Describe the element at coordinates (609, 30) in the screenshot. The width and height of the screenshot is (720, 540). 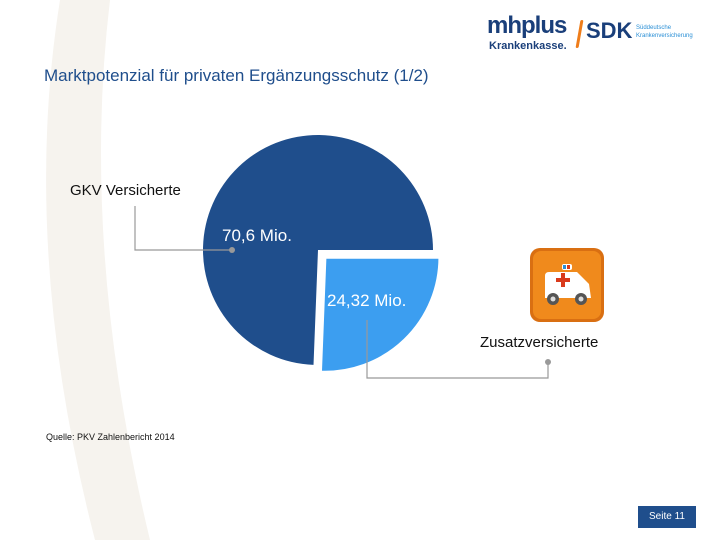
I see `sdk-logo-text: SDK` at that location.